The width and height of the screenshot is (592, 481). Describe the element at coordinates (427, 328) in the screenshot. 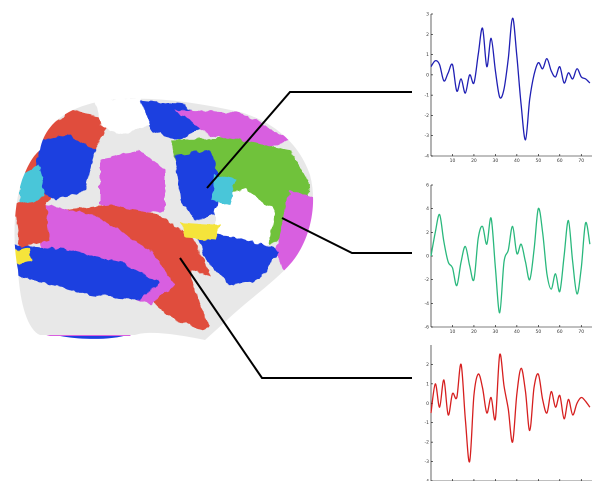

I see `y-tick-label: -6` at that location.